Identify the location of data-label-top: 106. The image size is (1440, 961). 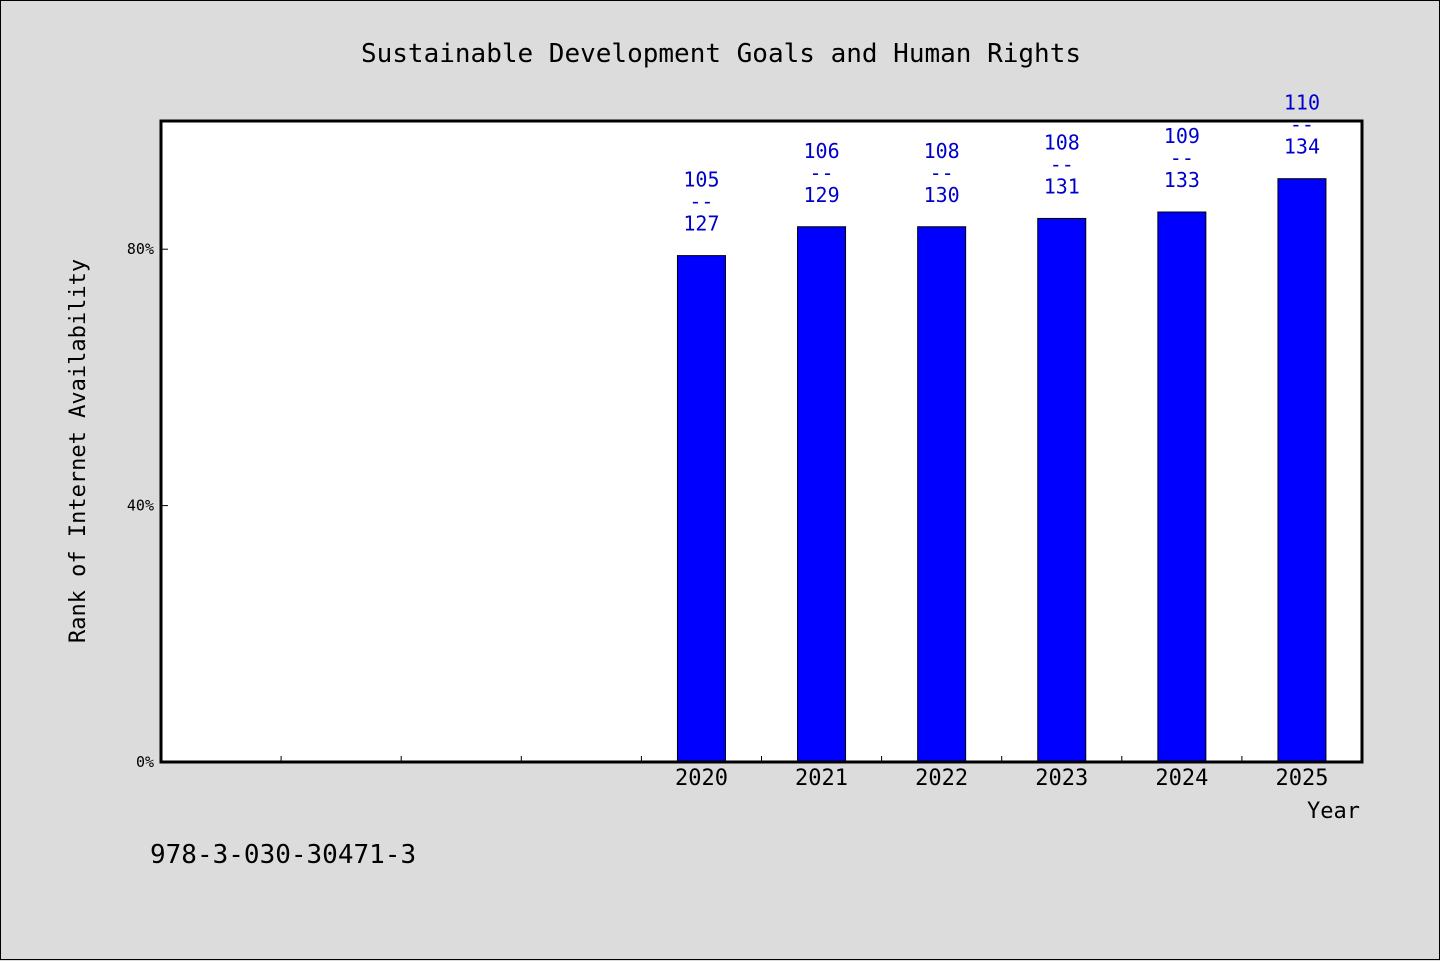
(821, 151).